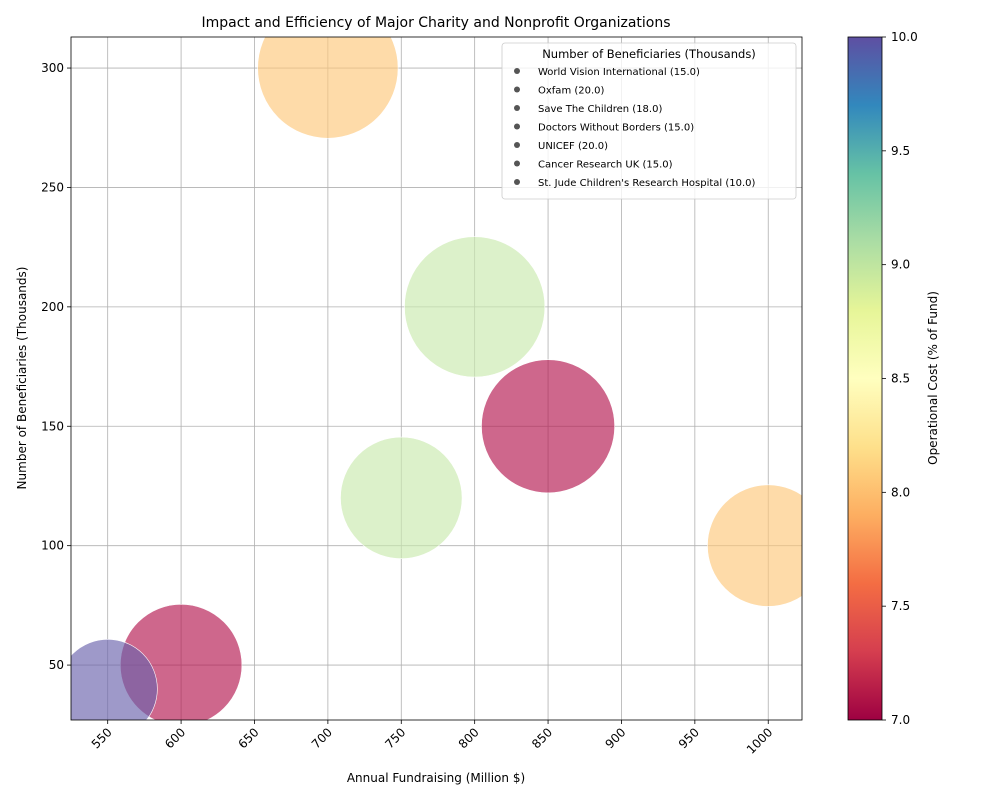 The image size is (1000, 800). Describe the element at coordinates (900, 151) in the screenshot. I see `colorbar-tick-label: 9.5` at that location.